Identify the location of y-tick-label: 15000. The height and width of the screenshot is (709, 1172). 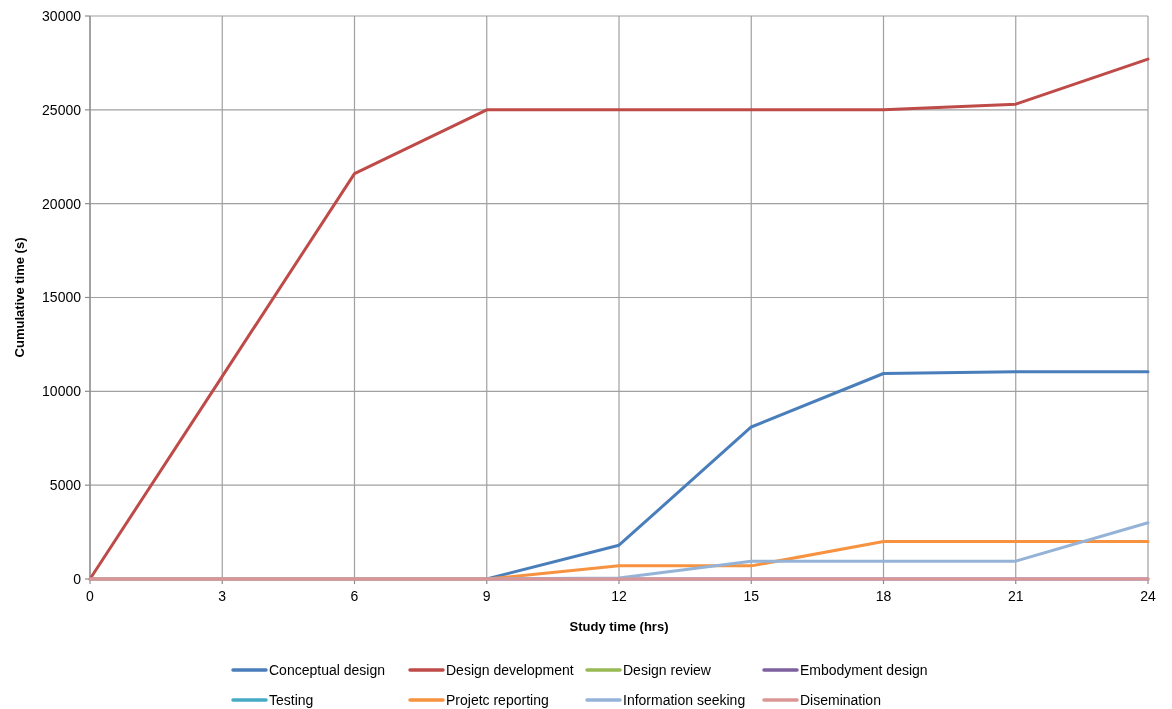
(62, 297).